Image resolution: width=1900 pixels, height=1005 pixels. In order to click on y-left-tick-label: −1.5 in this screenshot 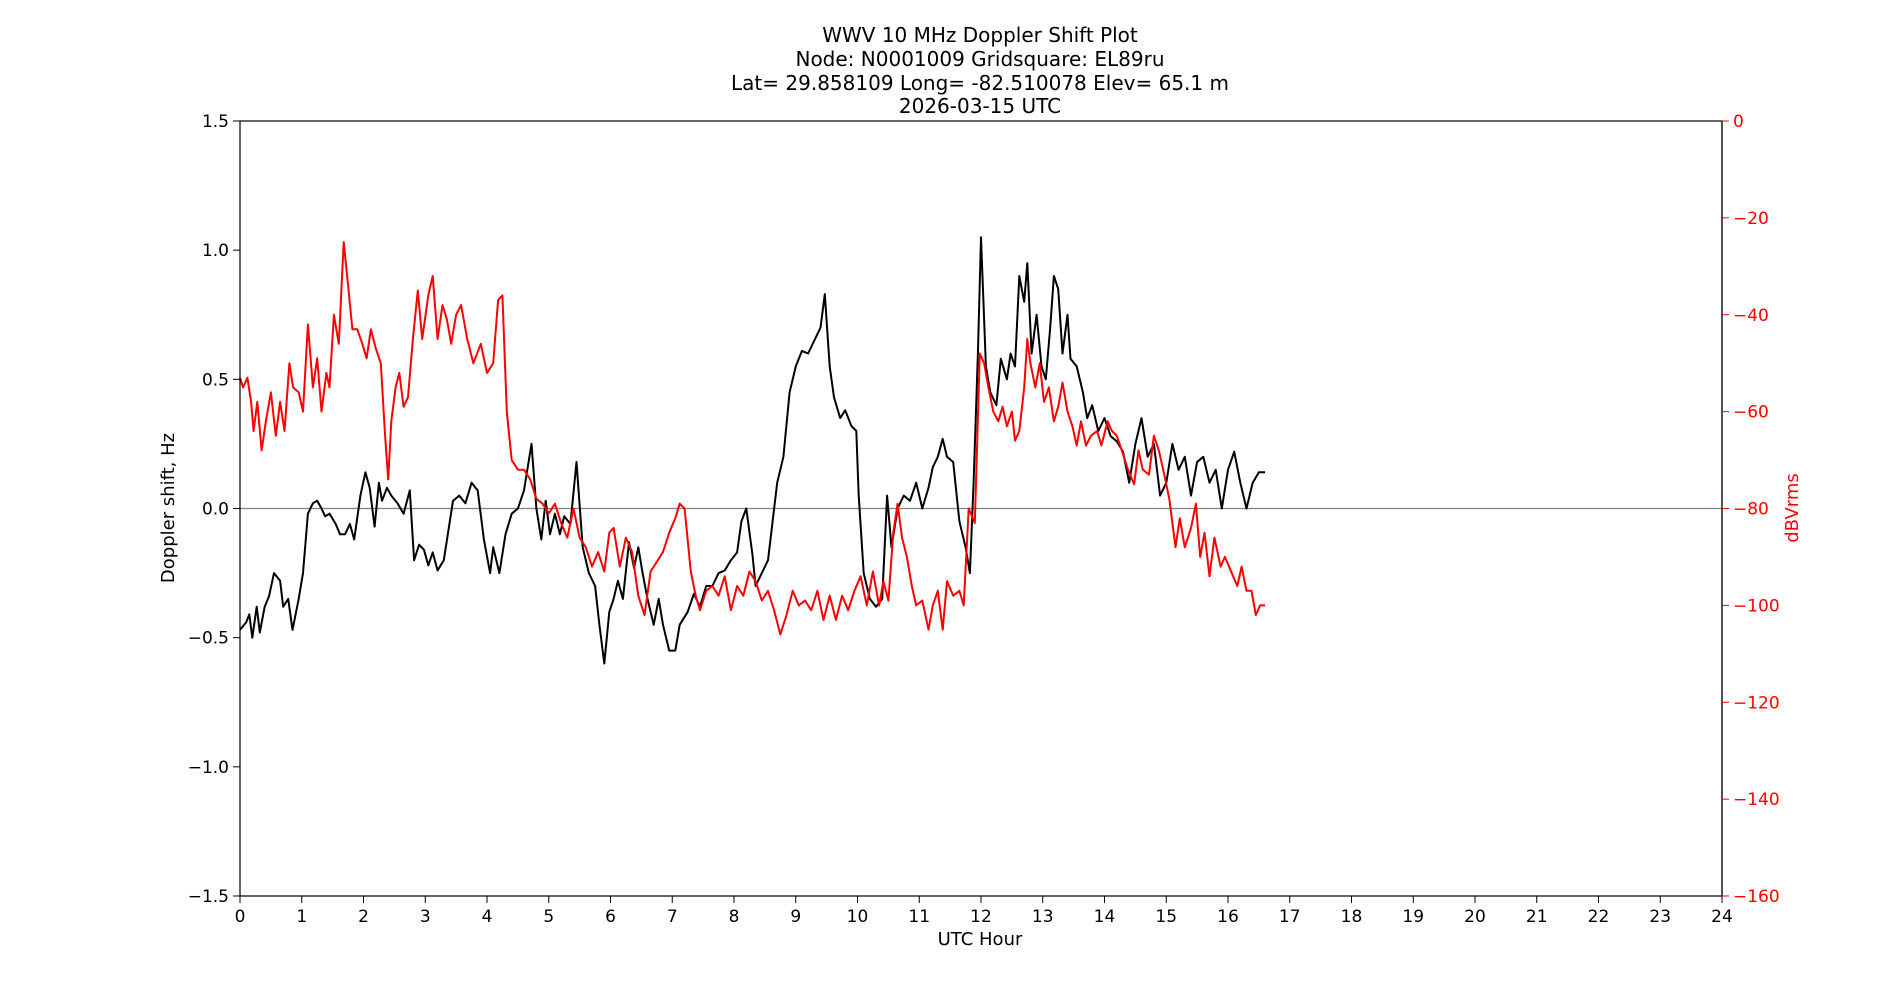, I will do `click(208, 897)`.